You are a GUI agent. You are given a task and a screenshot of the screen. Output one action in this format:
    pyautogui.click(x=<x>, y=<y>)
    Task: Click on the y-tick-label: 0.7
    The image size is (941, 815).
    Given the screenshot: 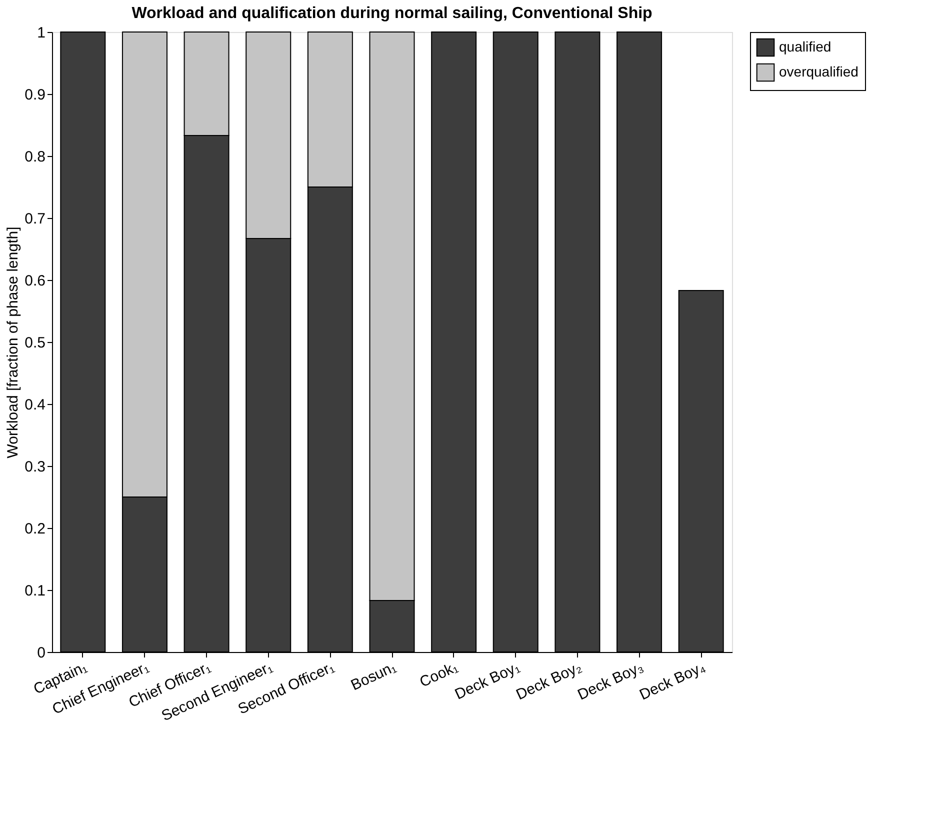 What is the action you would take?
    pyautogui.click(x=35, y=219)
    